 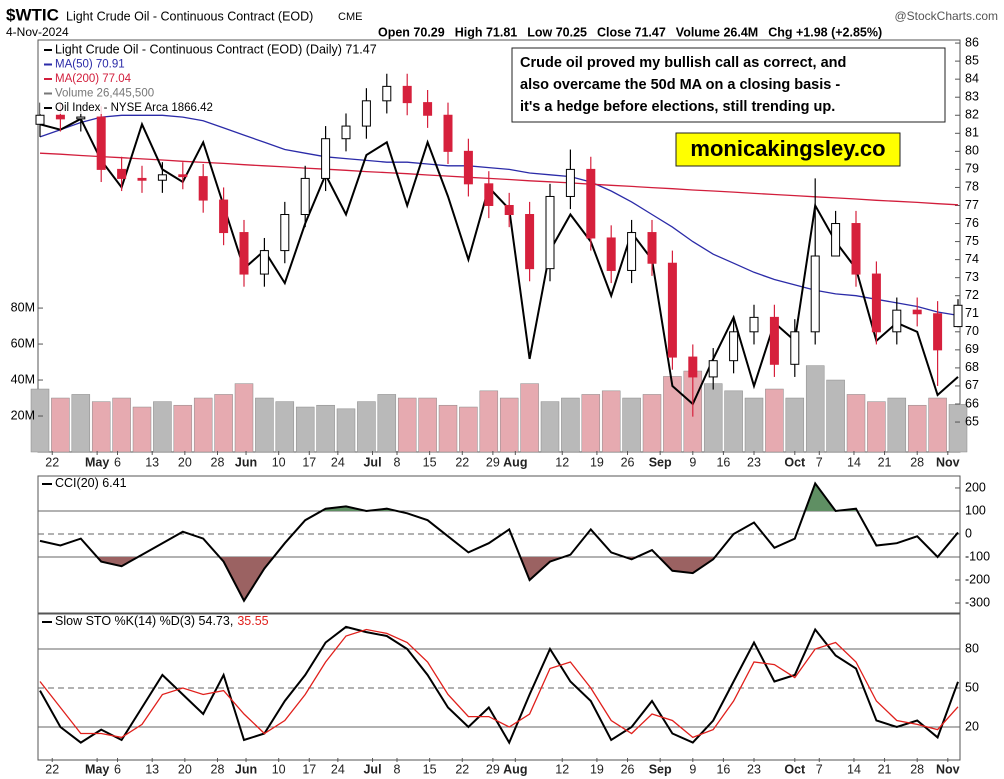 What do you see at coordinates (499, 685) in the screenshot?
I see `line` at bounding box center [499, 685].